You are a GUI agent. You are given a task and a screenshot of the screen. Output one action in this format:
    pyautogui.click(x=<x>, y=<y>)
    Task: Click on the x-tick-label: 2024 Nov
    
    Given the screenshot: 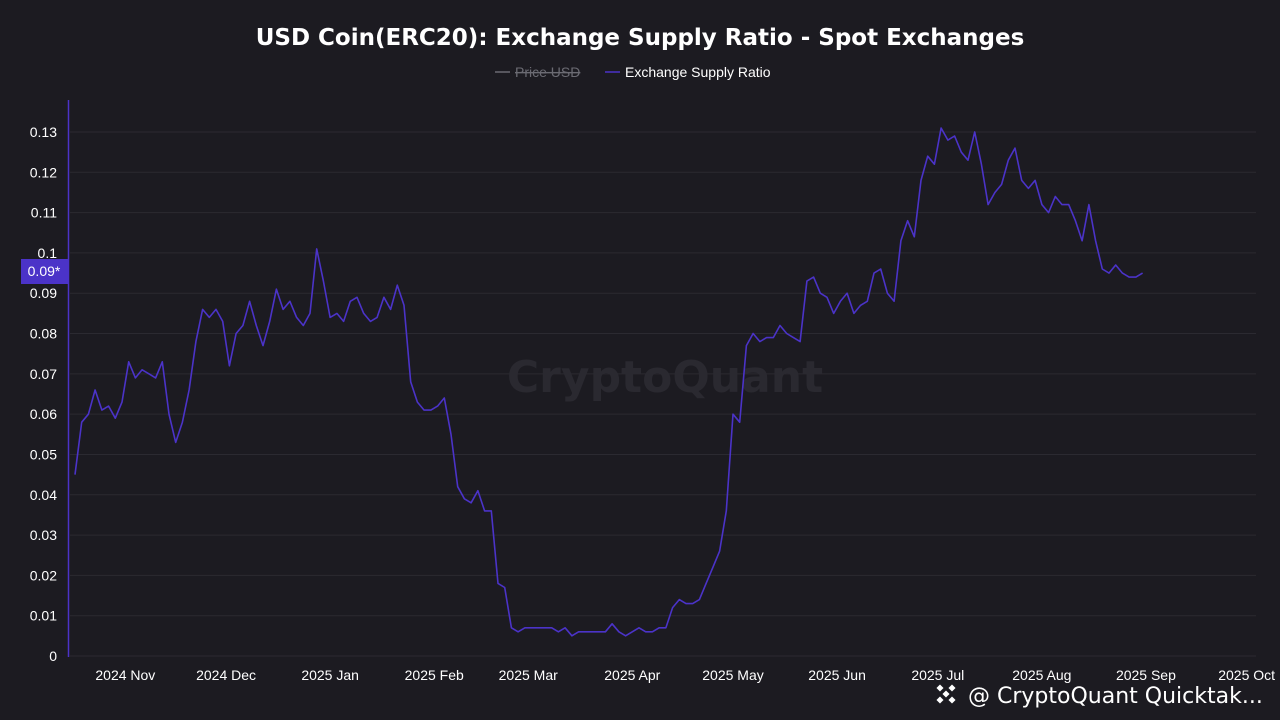 What is the action you would take?
    pyautogui.click(x=125, y=675)
    